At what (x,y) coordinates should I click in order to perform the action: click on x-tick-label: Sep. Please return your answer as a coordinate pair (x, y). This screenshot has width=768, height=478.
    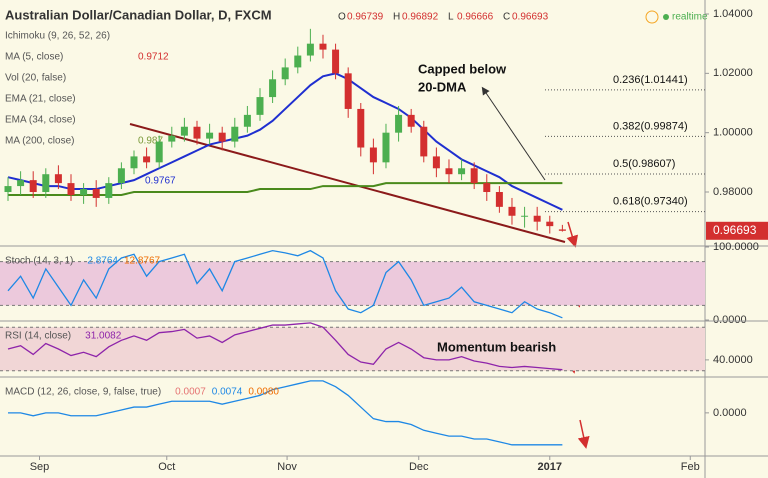
    Looking at the image, I should click on (40, 467).